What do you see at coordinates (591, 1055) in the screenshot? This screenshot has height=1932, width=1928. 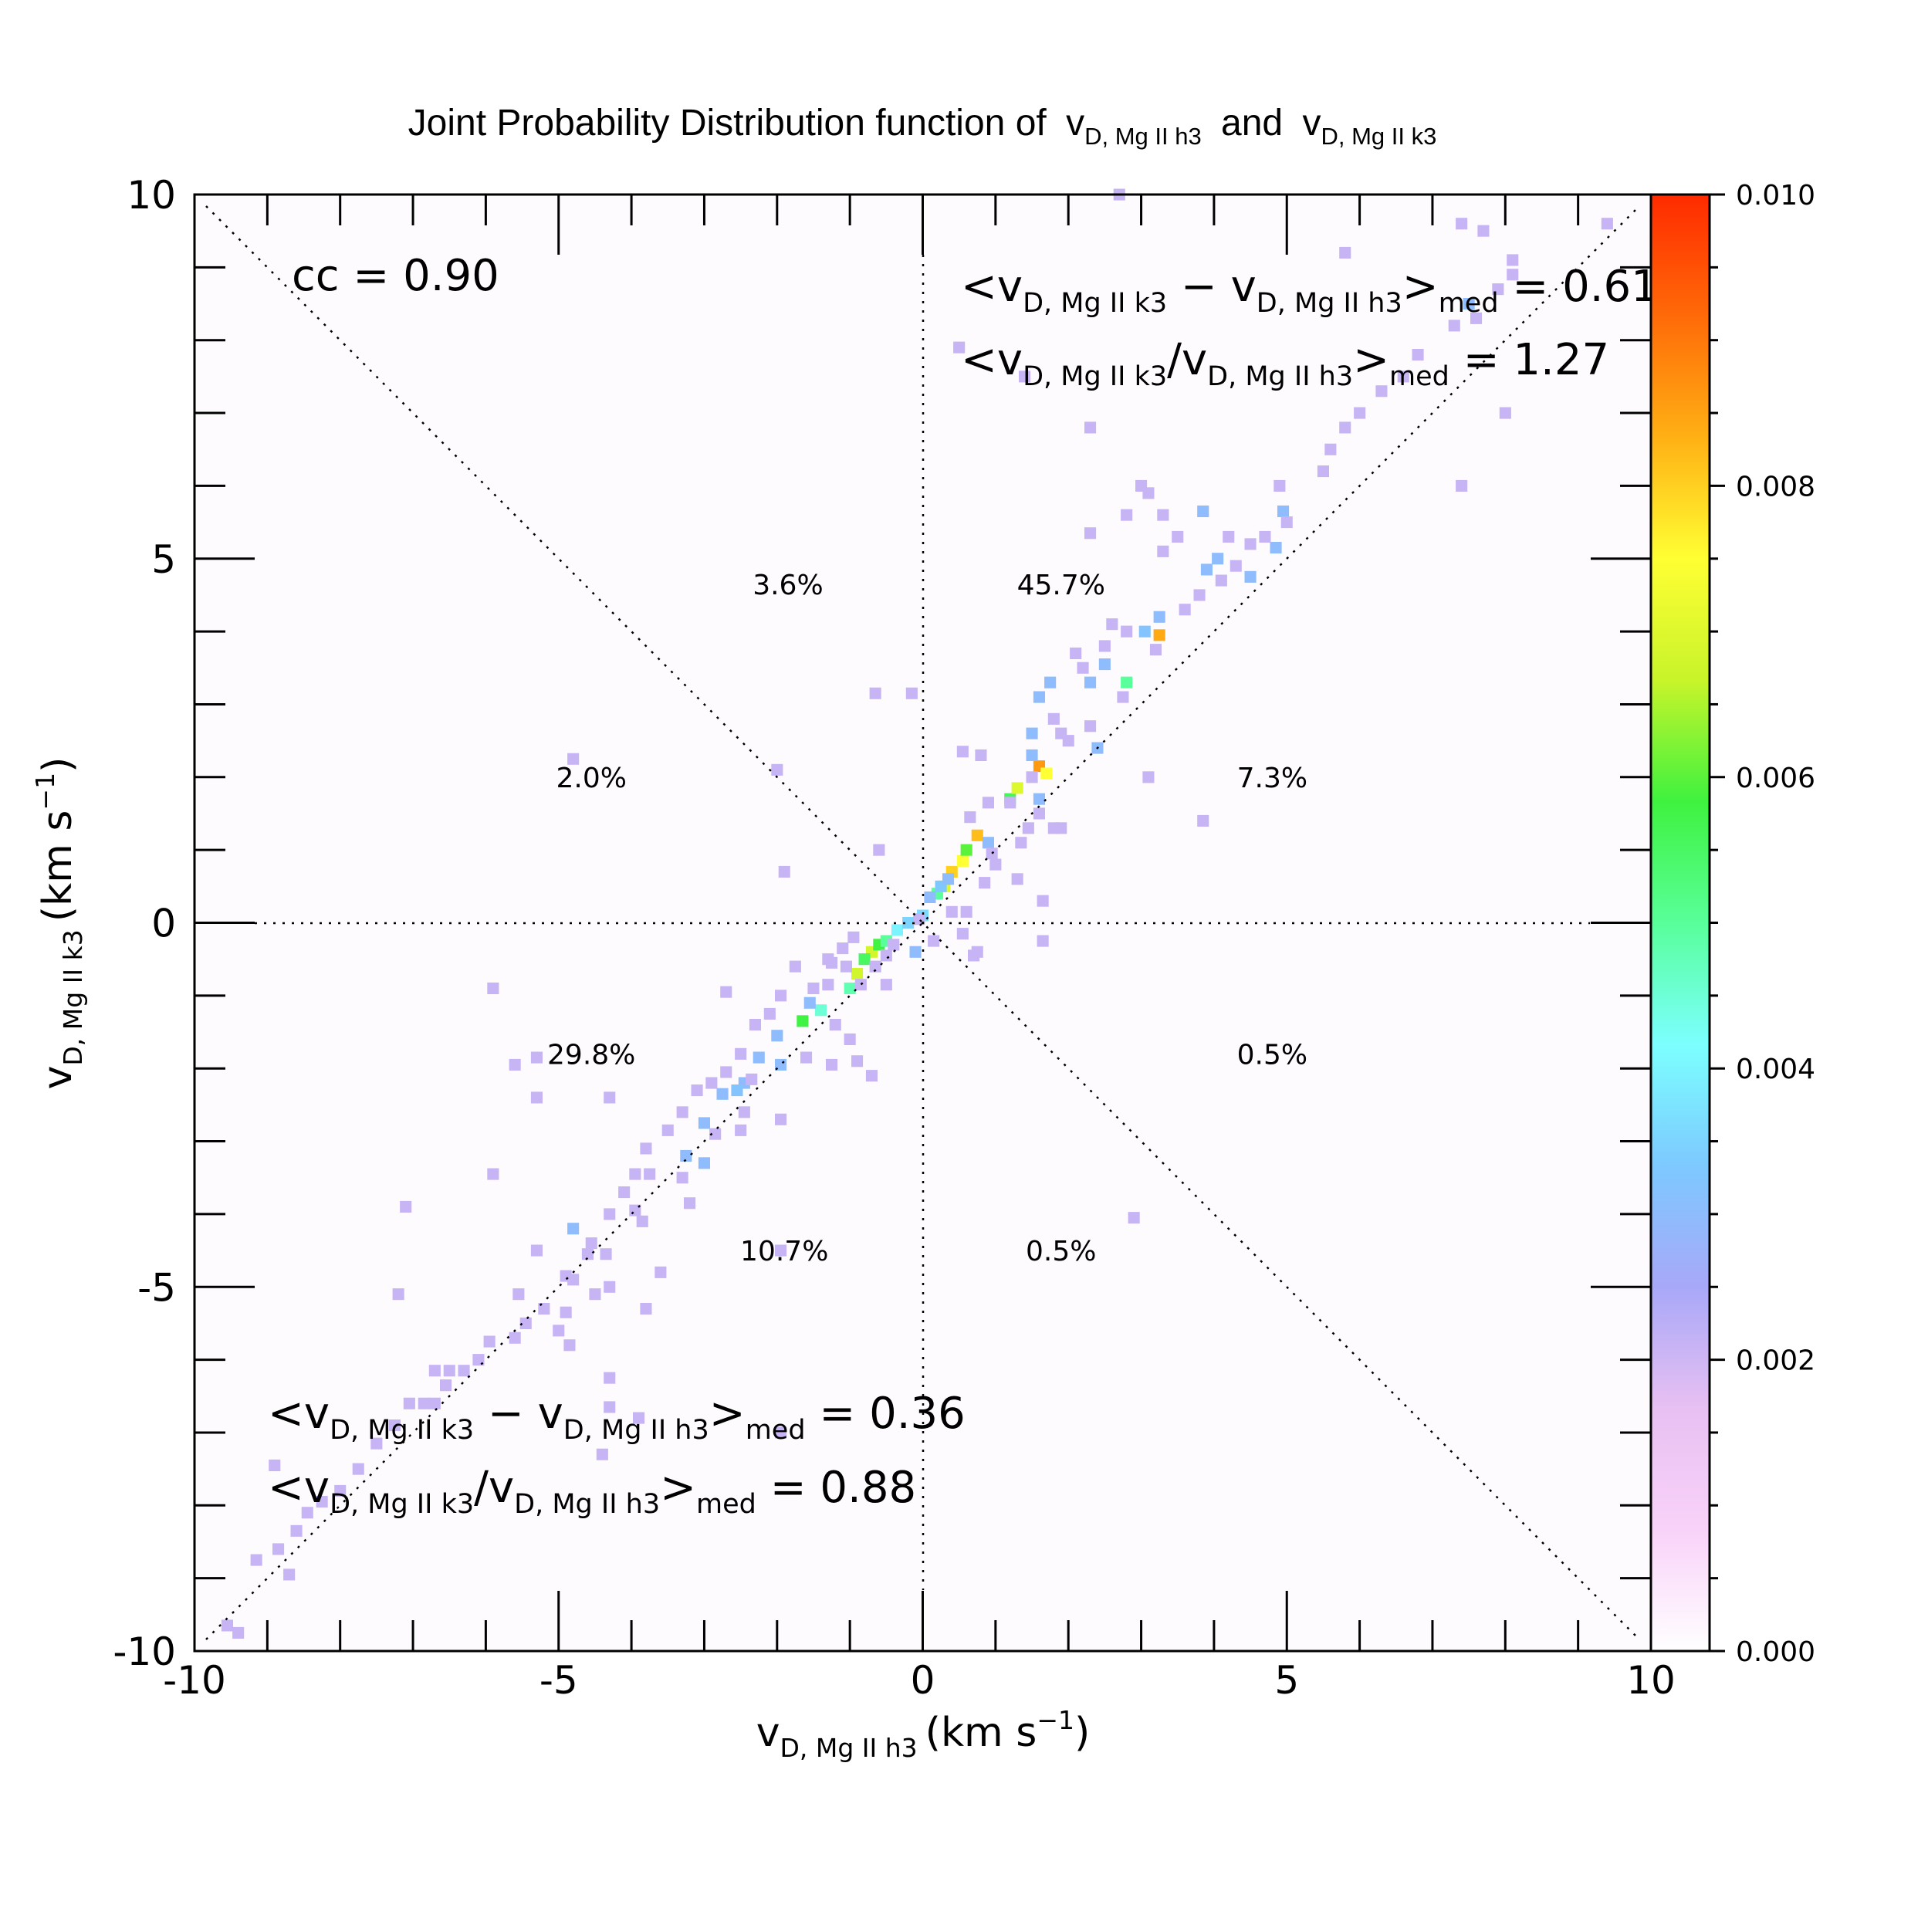 I see `octant-percentage-label: 29.8%` at bounding box center [591, 1055].